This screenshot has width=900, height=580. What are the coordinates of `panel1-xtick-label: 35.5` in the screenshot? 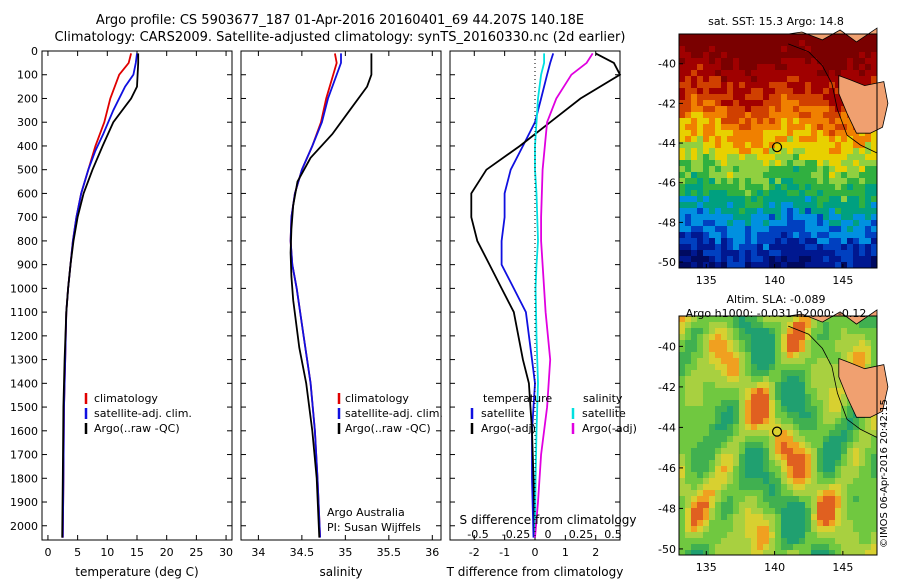 It's located at (389, 552).